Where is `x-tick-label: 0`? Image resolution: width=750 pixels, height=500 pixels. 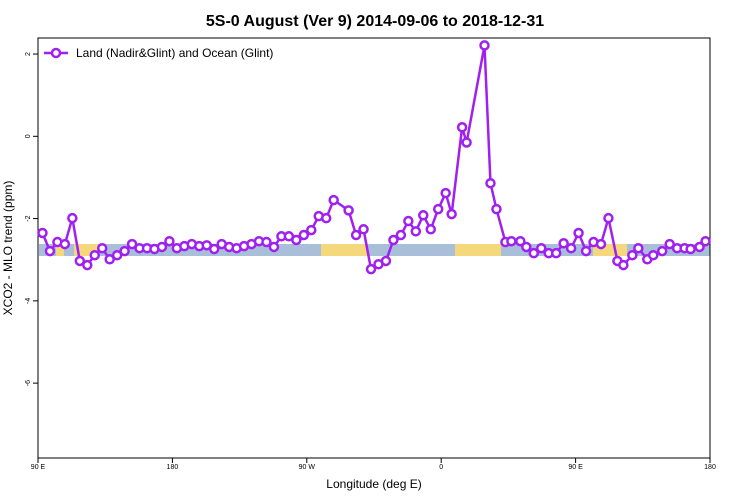
x-tick-label: 0 is located at coordinates (441, 467).